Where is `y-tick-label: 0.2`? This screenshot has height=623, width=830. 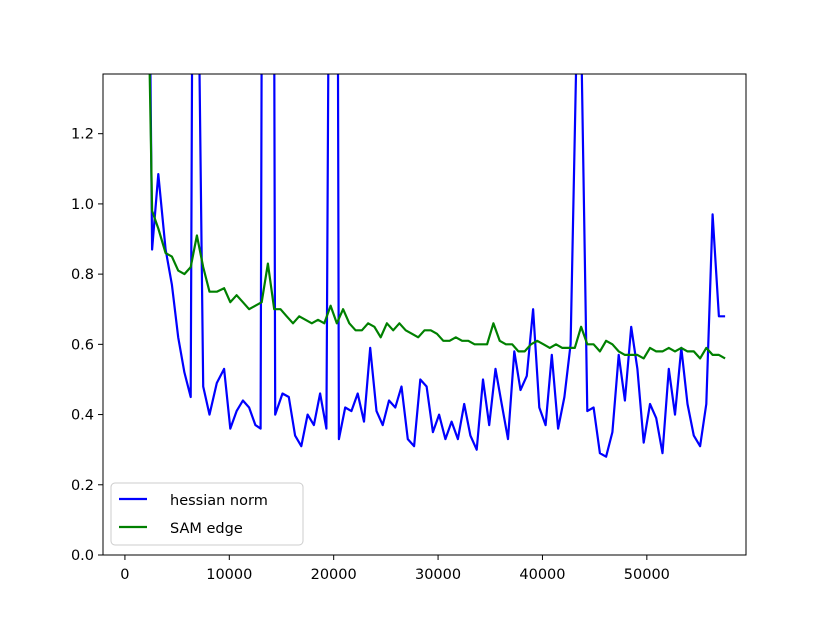 y-tick-label: 0.2 is located at coordinates (82, 486).